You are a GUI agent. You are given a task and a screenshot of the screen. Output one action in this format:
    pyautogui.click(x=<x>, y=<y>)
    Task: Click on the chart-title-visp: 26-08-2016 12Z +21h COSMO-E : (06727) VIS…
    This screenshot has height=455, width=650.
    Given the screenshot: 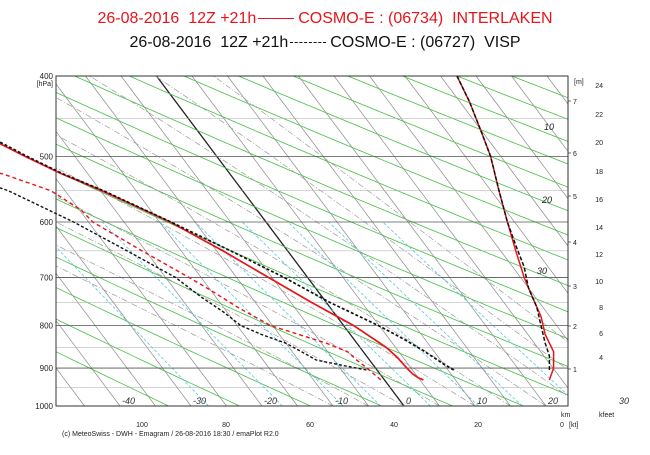 What is the action you would take?
    pyautogui.click(x=325, y=43)
    